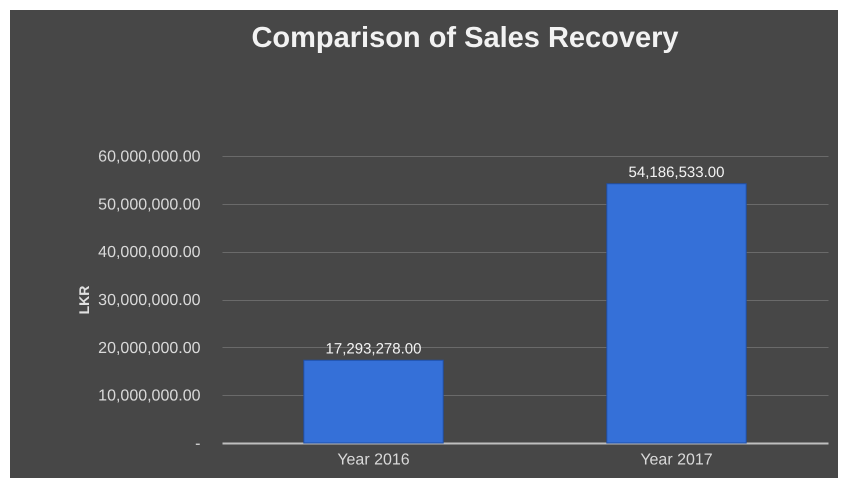 The width and height of the screenshot is (841, 487). I want to click on y-tick-label: 20,000,000.00, so click(149, 348).